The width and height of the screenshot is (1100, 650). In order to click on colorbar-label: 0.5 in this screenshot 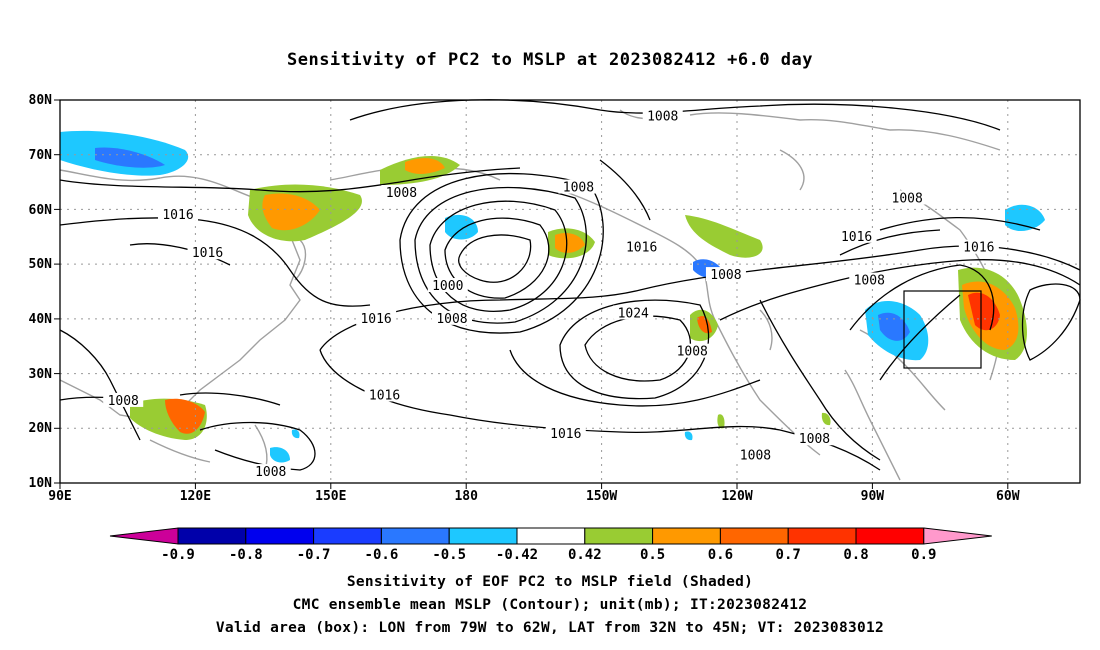, I will do `click(652, 555)`.